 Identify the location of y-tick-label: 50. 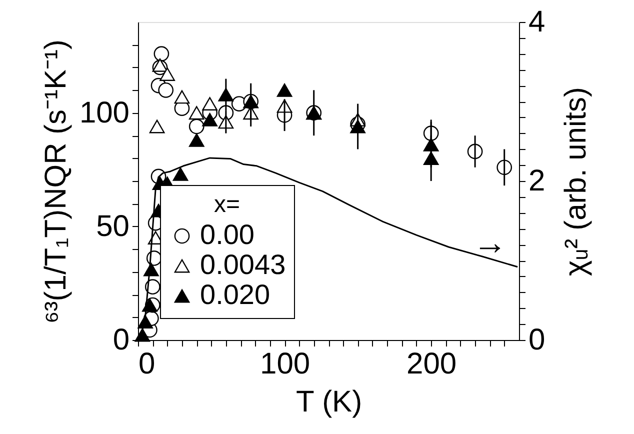
(113, 226).